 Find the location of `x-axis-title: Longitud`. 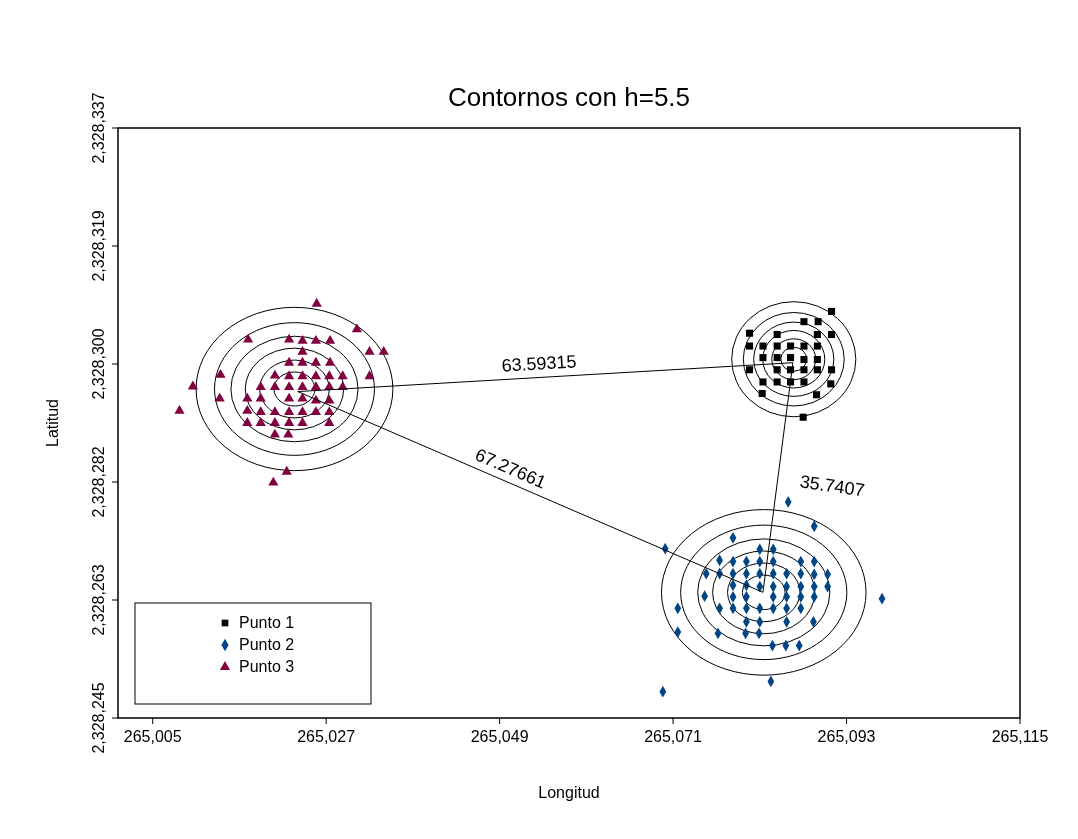

x-axis-title: Longitud is located at coordinates (569, 792).